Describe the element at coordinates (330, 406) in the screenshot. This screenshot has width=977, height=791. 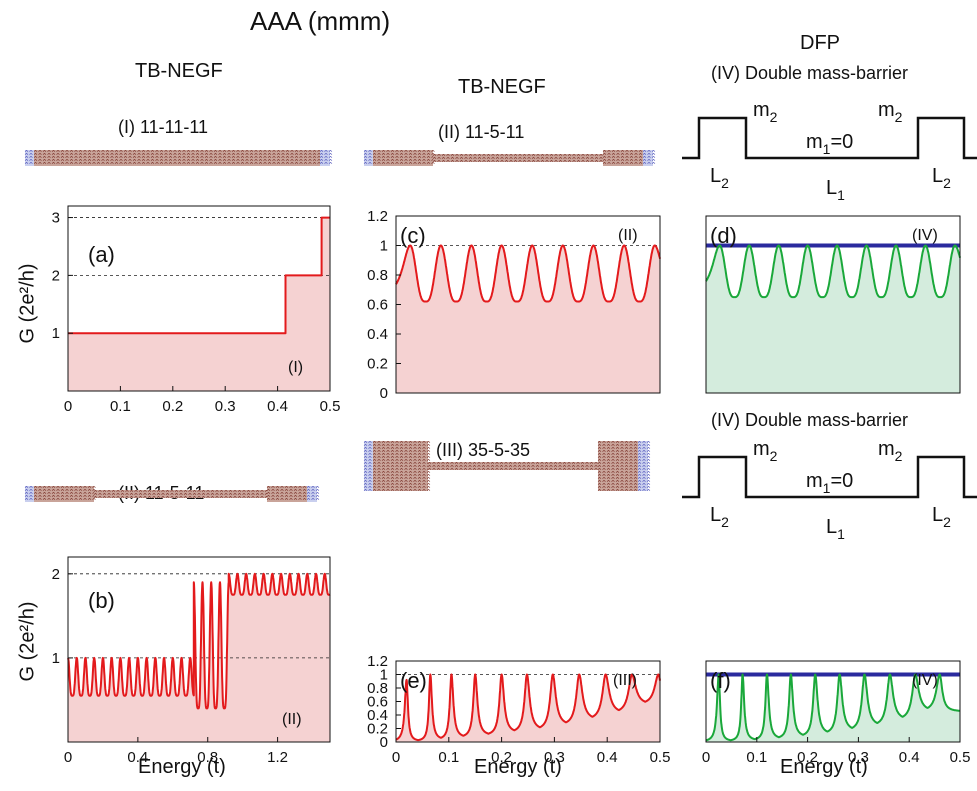
I see `x-tick-label-a-5: 0.5` at that location.